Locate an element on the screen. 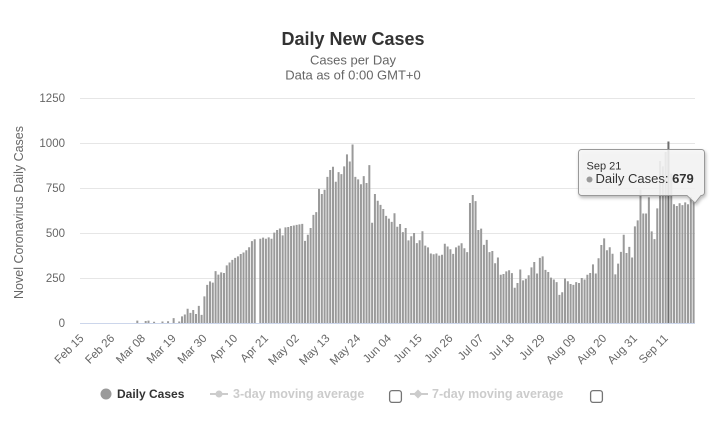 The image size is (720, 443). svg-text: Daily New Cases is located at coordinates (352, 39).